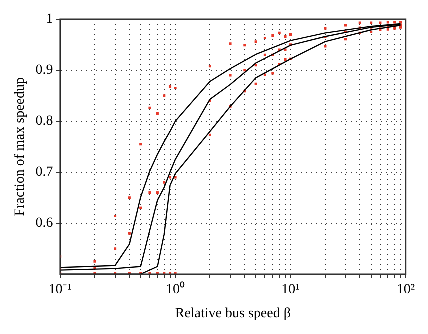  I want to click on y-axis-title: Fraction of max speedup, so click(20, 147).